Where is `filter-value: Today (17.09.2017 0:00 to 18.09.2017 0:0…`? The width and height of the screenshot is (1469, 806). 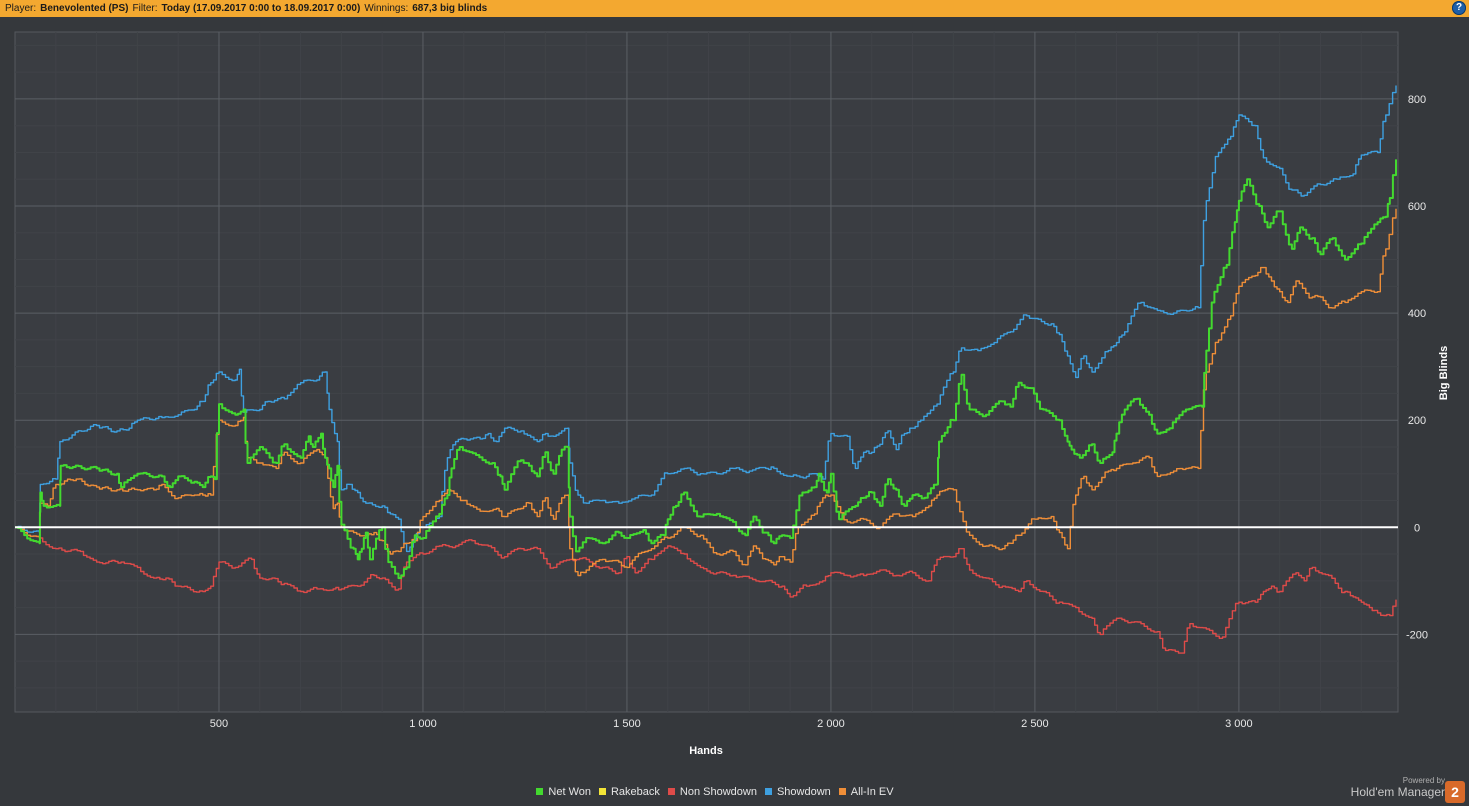
filter-value: Today (17.09.2017 0:00 to 18.09.2017 0:0… is located at coordinates (261, 8).